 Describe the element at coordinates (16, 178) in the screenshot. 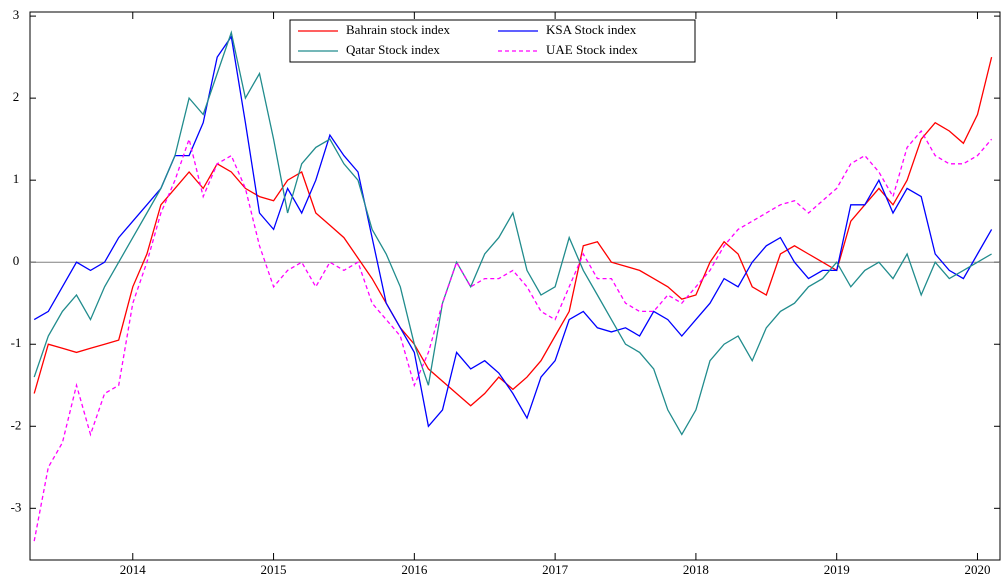

I see `y-tick-label: 1` at that location.